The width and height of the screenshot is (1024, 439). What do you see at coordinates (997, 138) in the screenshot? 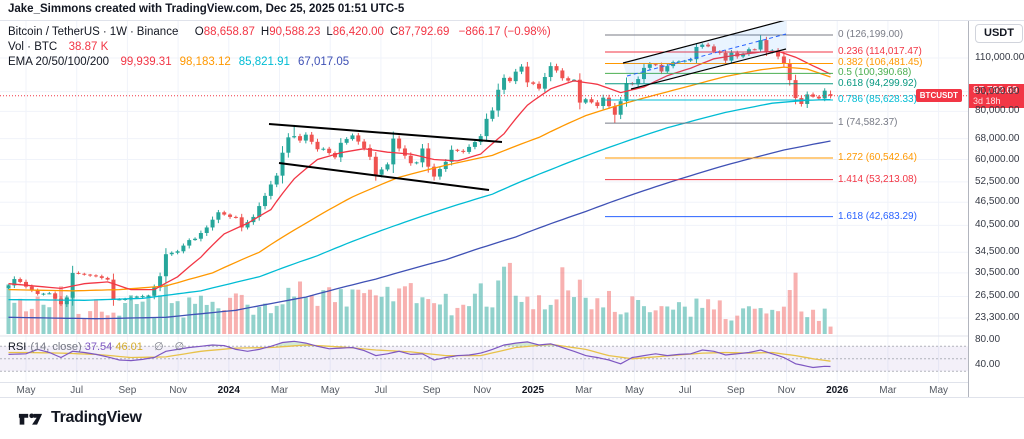
I see `price-tick-label: 68,000.00` at bounding box center [997, 138].